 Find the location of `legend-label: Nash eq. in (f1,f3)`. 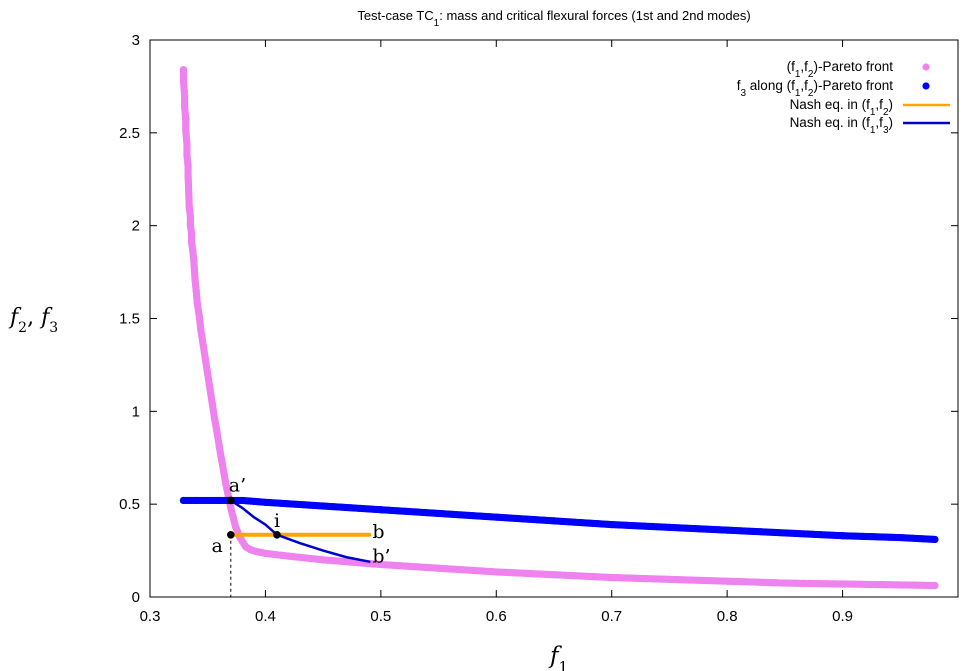

legend-label: Nash eq. in (f1,f3) is located at coordinates (841, 125).